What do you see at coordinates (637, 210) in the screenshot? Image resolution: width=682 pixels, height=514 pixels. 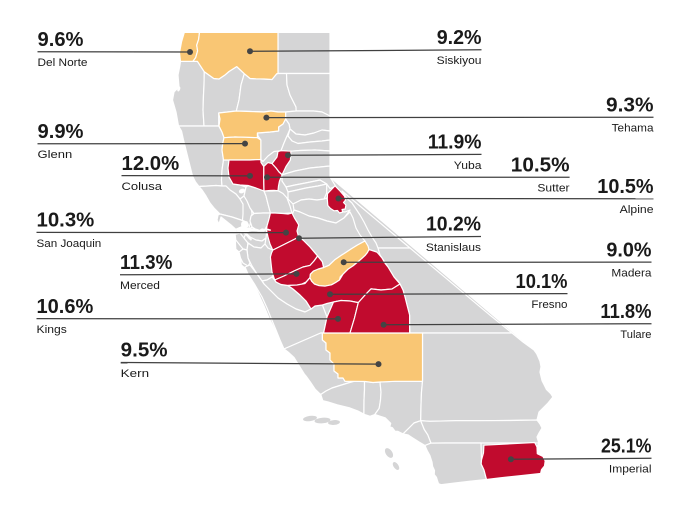 I see `svg-text: Alpine` at bounding box center [637, 210].